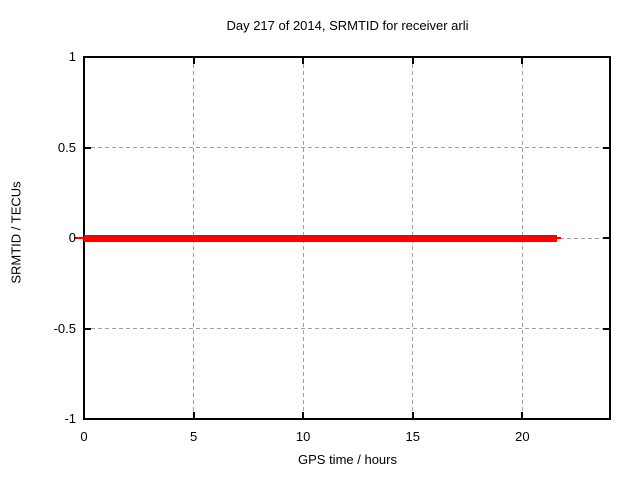 Image resolution: width=640 pixels, height=480 pixels. I want to click on series-line-right-cap, so click(559, 238).